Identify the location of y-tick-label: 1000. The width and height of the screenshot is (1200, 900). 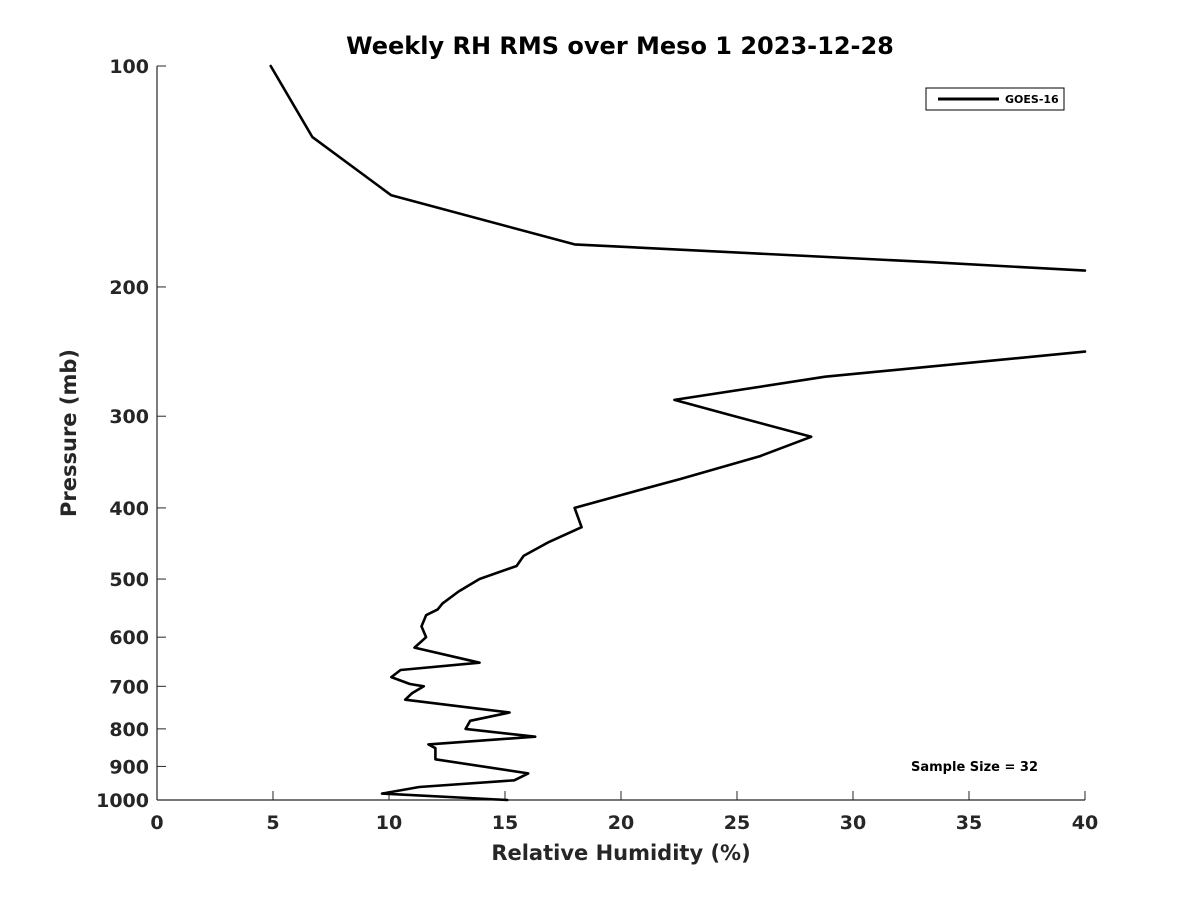
(122, 801).